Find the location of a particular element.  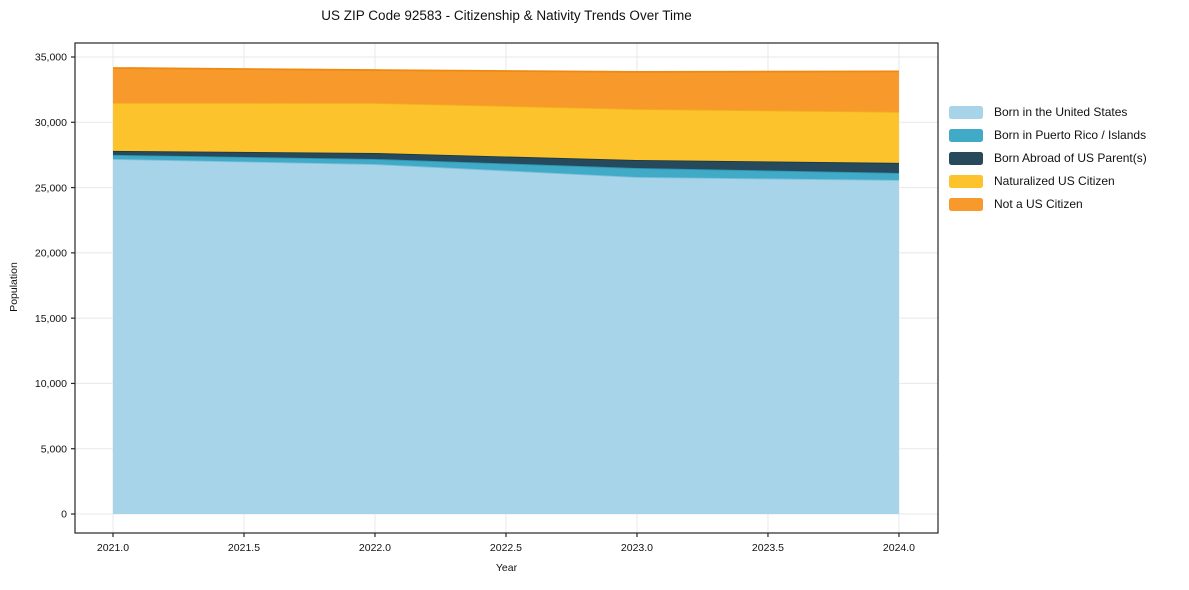

area-naturalized-us-citizen is located at coordinates (505, 132).